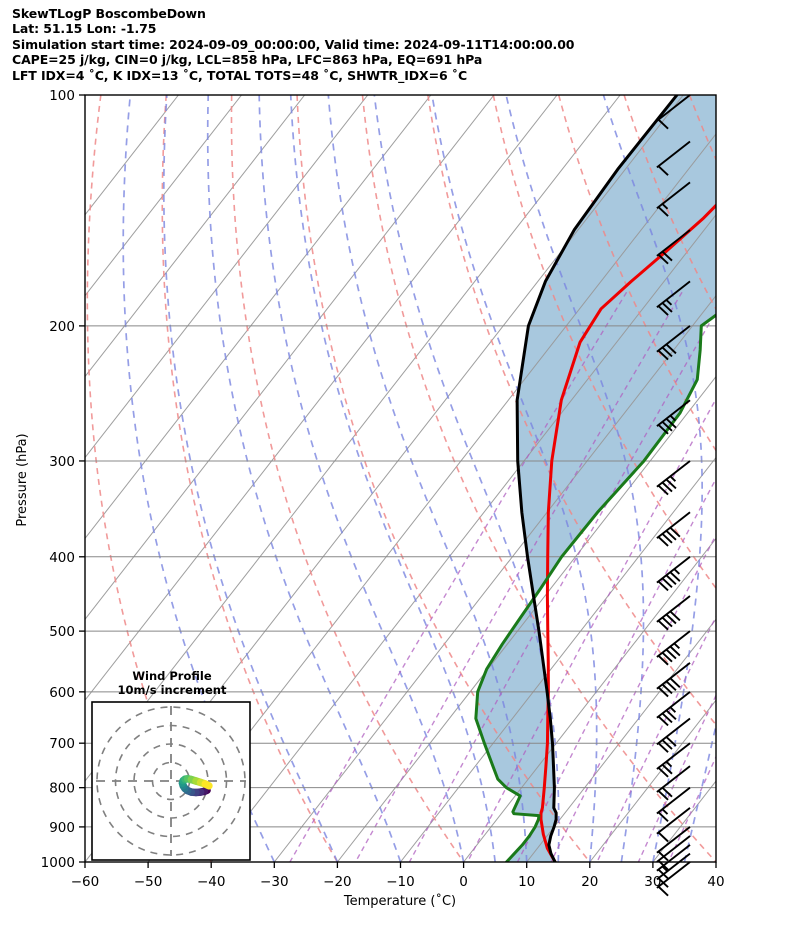 This screenshot has width=794, height=937. Describe the element at coordinates (211, 882) in the screenshot. I see `x-tick-label: −40` at that location.